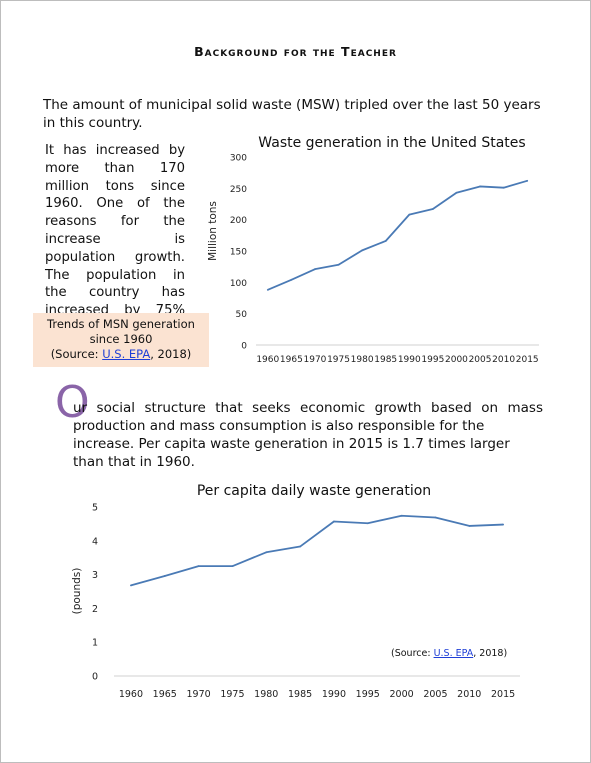 The width and height of the screenshot is (591, 763). Describe the element at coordinates (242, 315) in the screenshot. I see `y-tick-label: 50` at that location.